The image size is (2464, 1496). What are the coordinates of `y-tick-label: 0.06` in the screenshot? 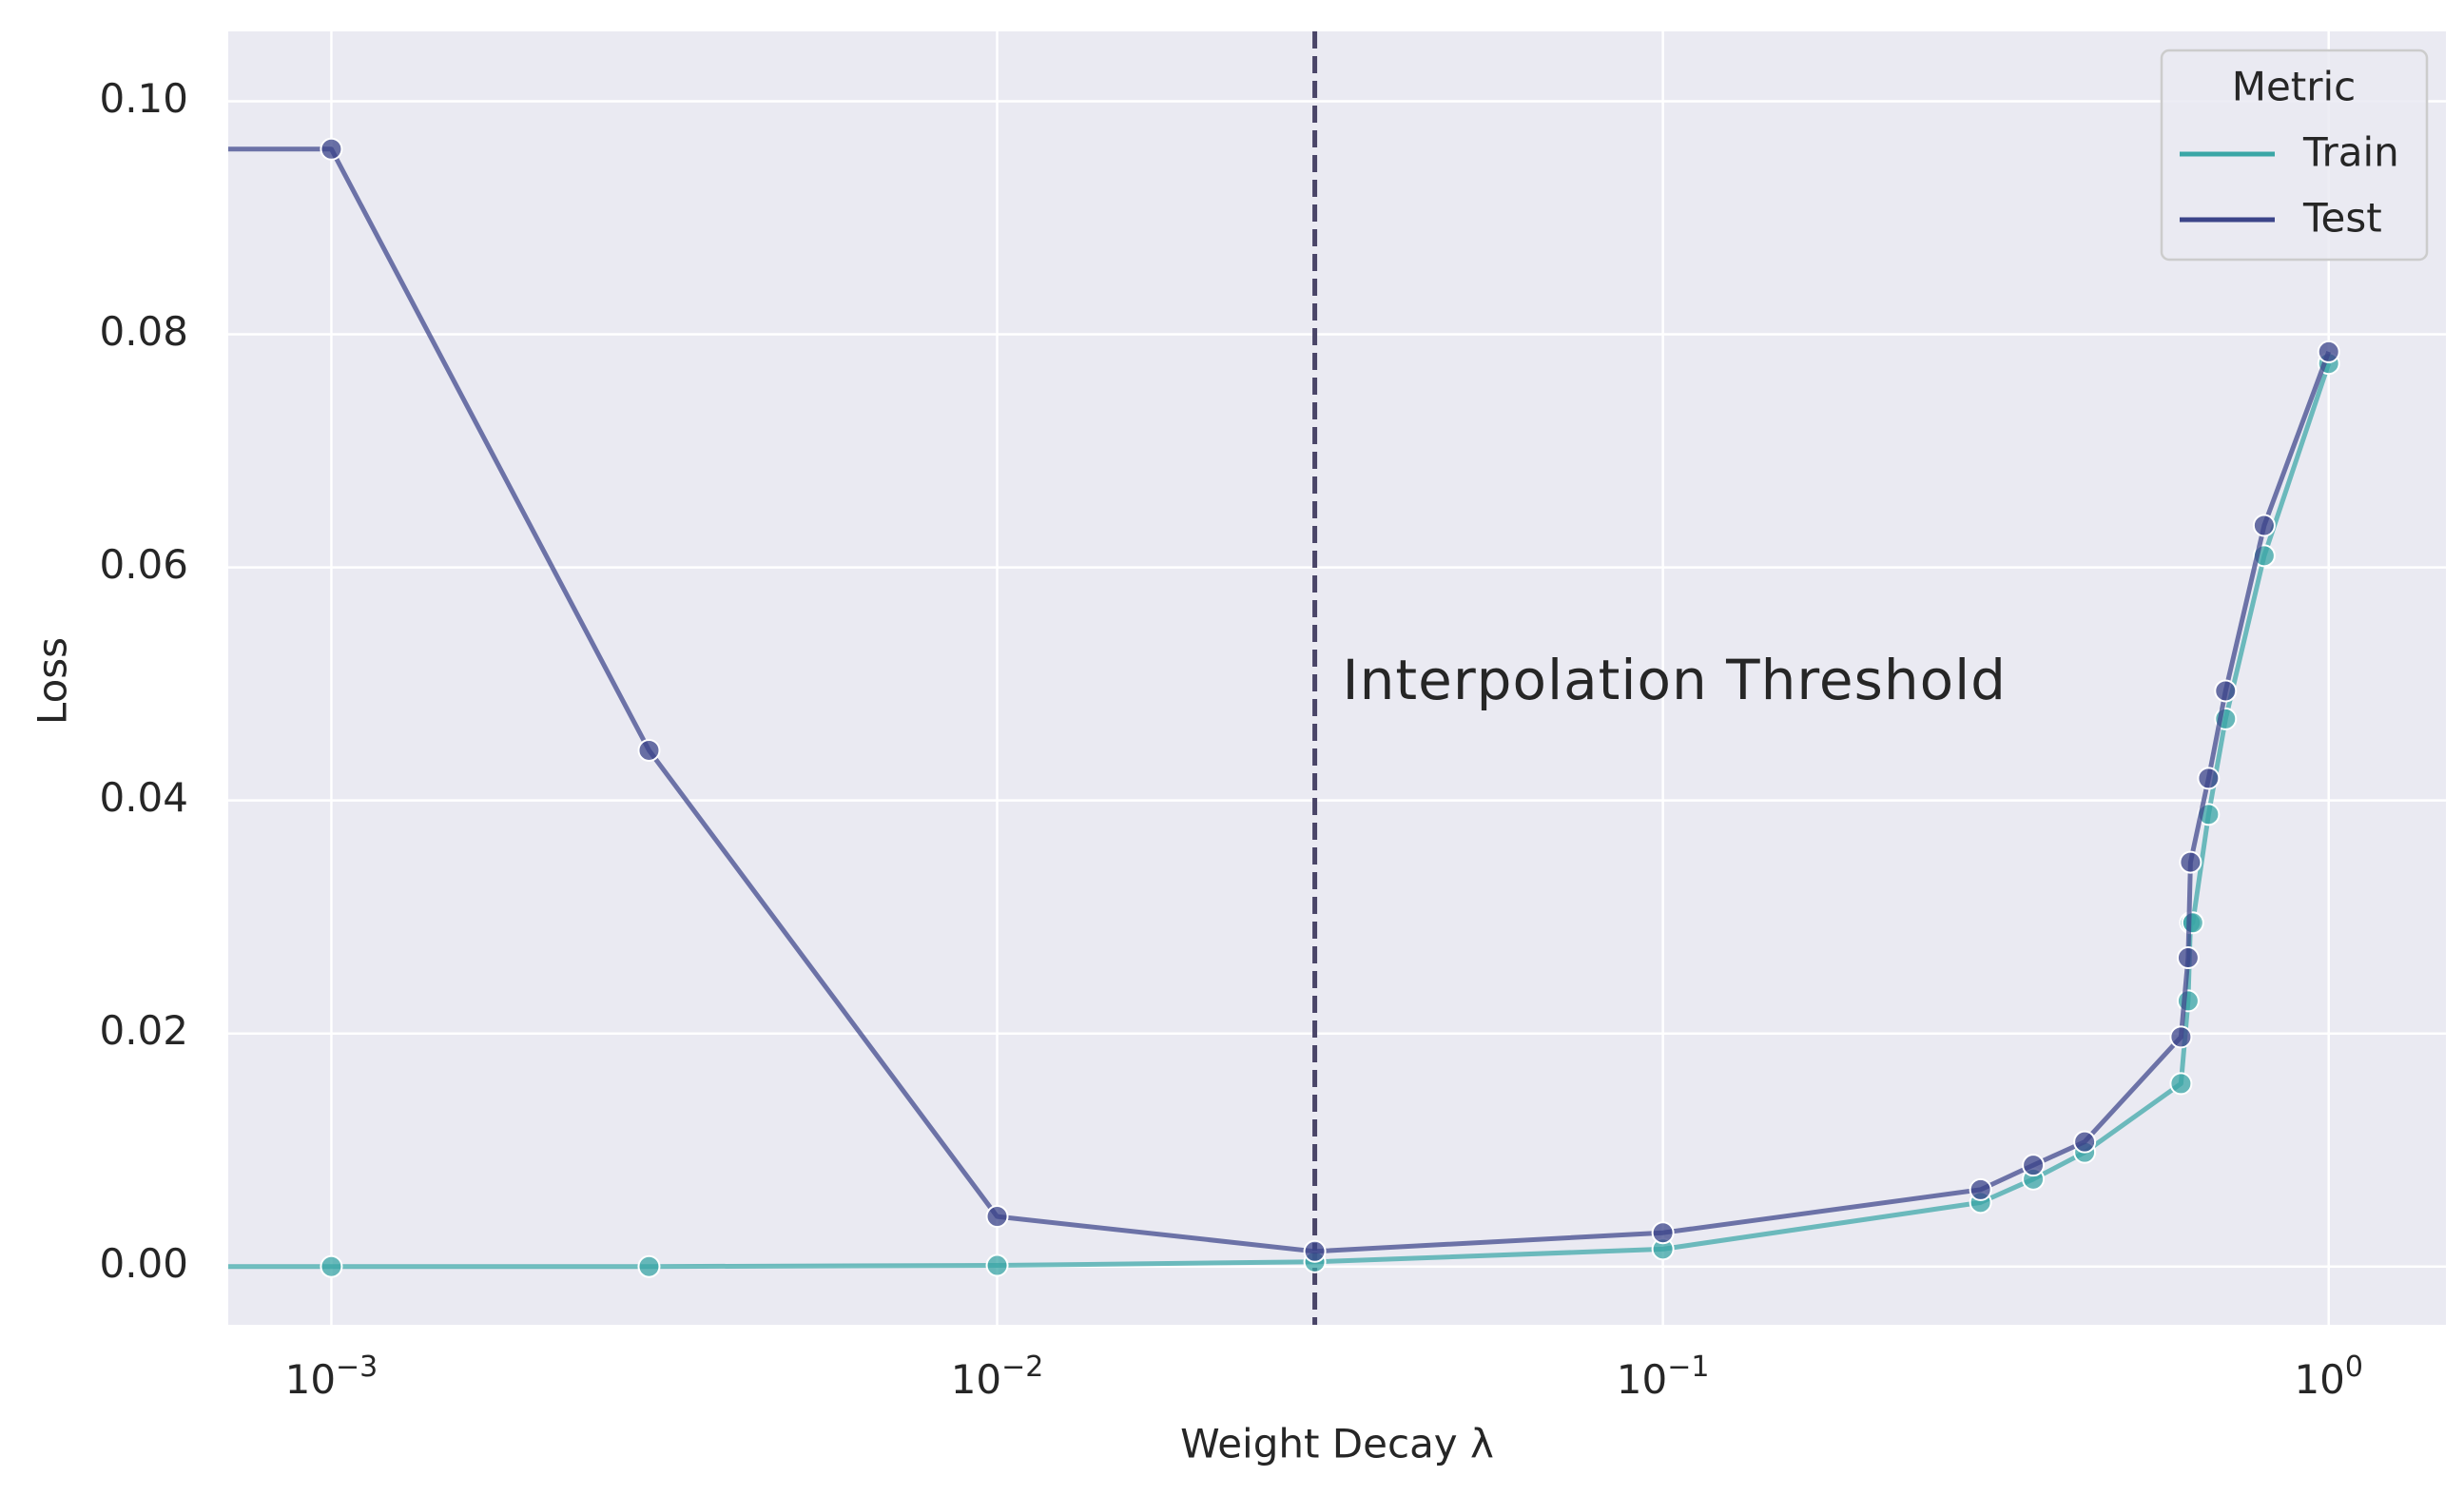 It's located at (144, 564).